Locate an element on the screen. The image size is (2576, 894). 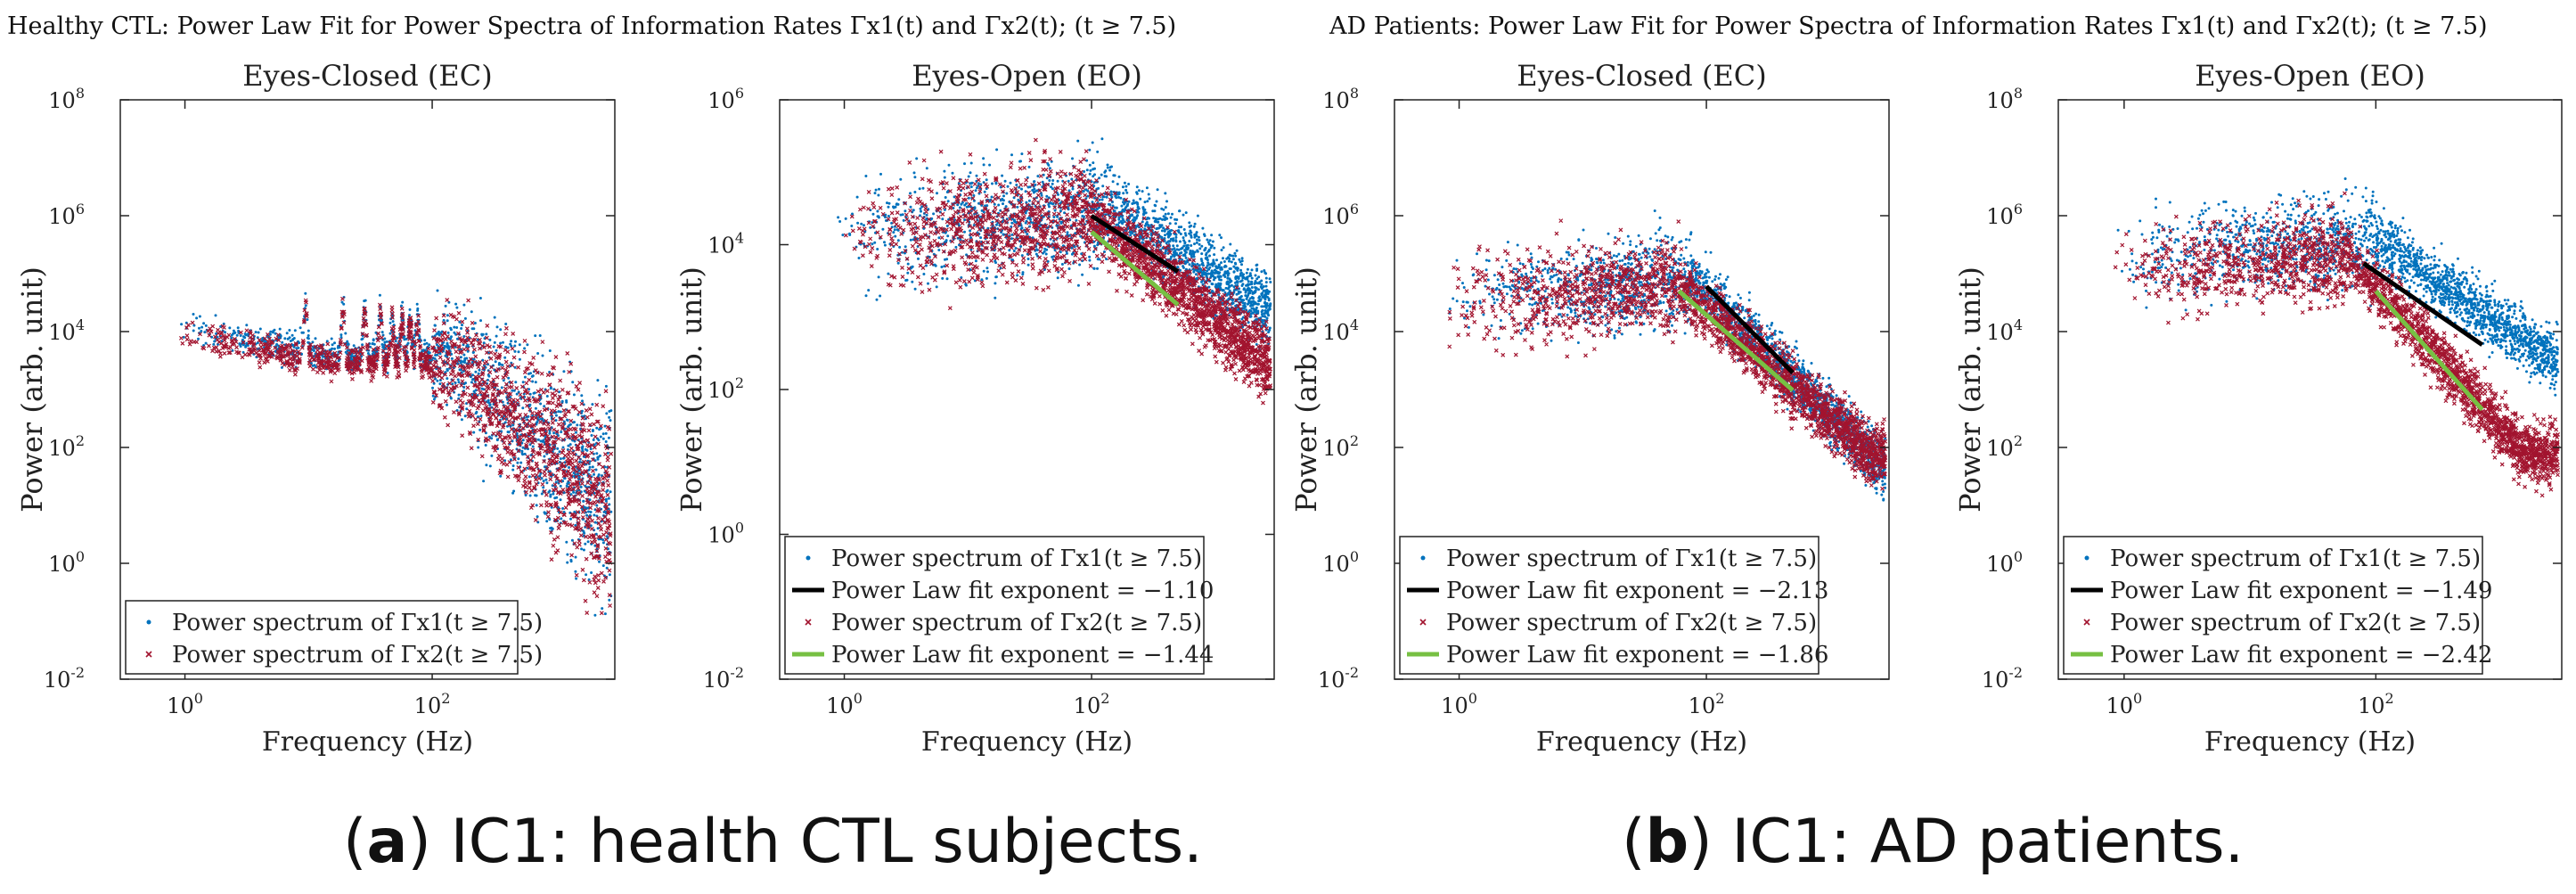
caption-a: (a) IC1: health CTL subjects. is located at coordinates (773, 842).